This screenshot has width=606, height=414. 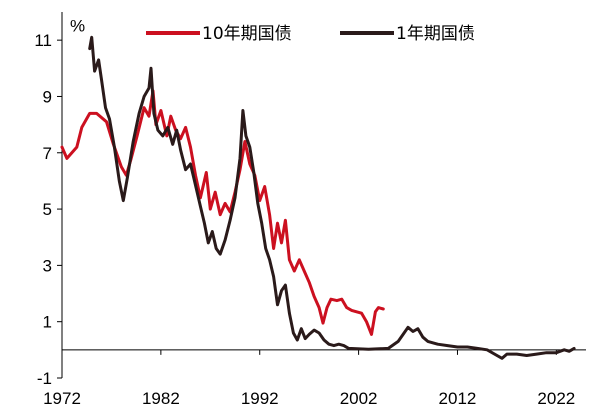 What do you see at coordinates (44, 378) in the screenshot?
I see `y-tick-label: -1` at bounding box center [44, 378].